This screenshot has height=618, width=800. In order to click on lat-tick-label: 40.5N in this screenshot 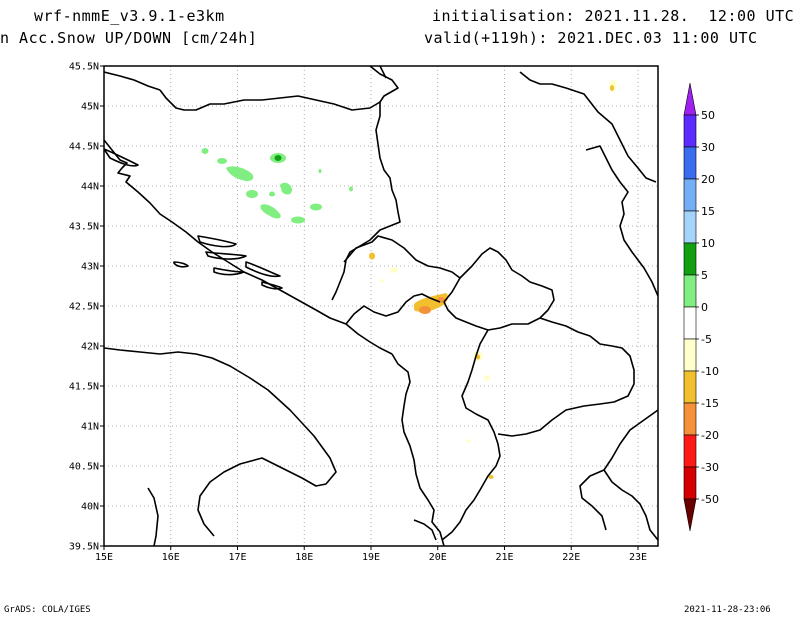, I will do `click(84, 467)`.